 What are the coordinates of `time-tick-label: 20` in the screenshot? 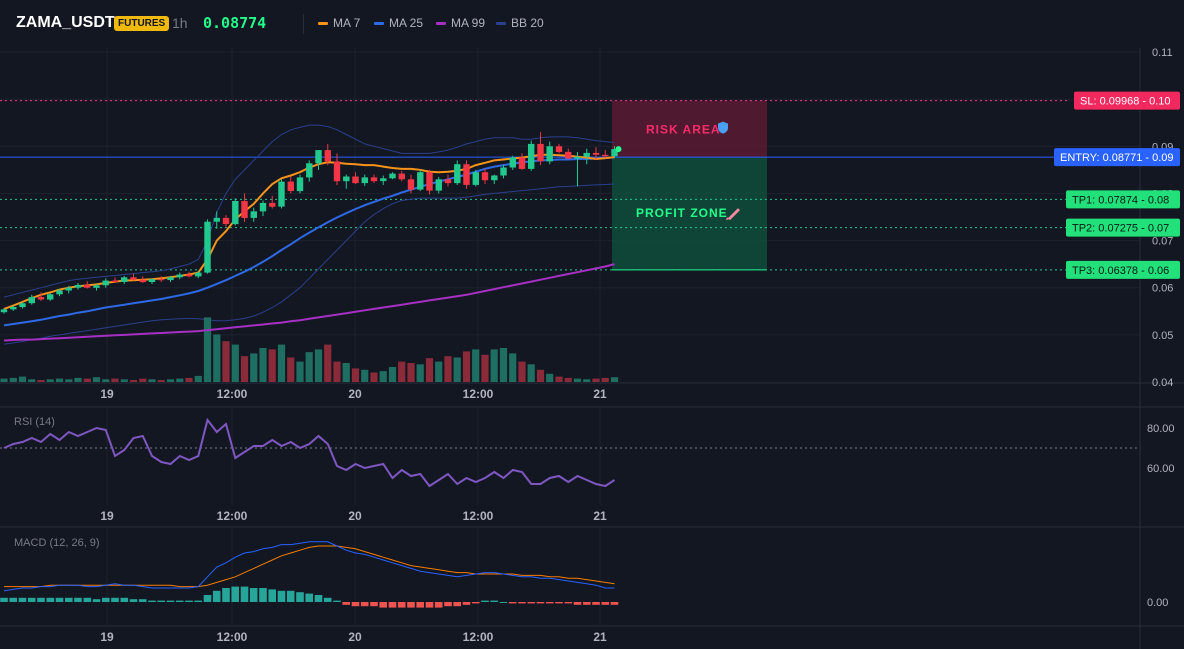 It's located at (355, 637).